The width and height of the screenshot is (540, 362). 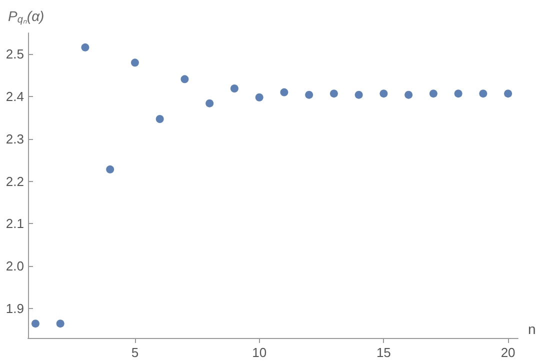 I want to click on x-tick-label: 20, so click(x=508, y=352).